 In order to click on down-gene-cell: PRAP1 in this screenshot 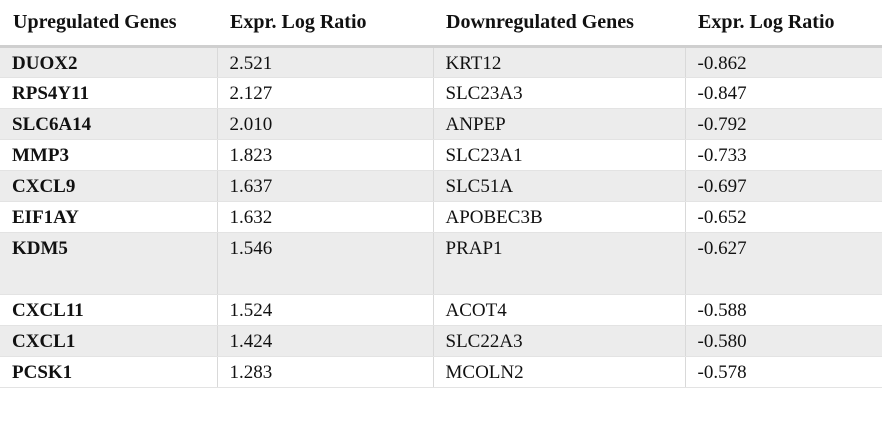, I will do `click(558, 263)`.